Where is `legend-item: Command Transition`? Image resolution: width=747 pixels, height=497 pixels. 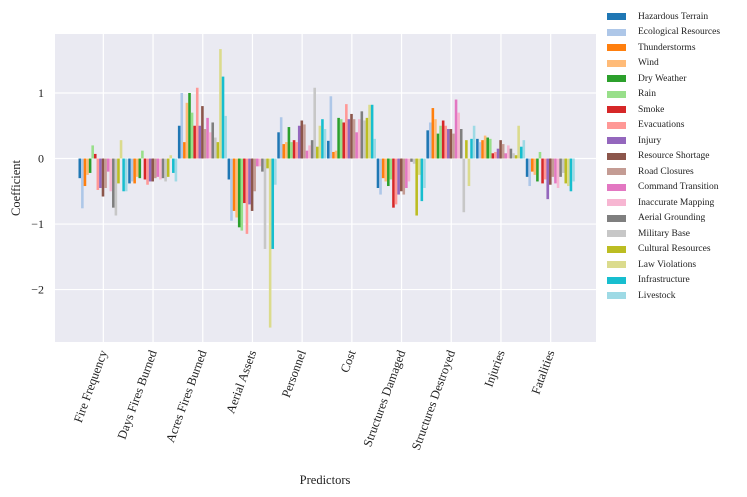
legend-item: Command Transition is located at coordinates (663, 188).